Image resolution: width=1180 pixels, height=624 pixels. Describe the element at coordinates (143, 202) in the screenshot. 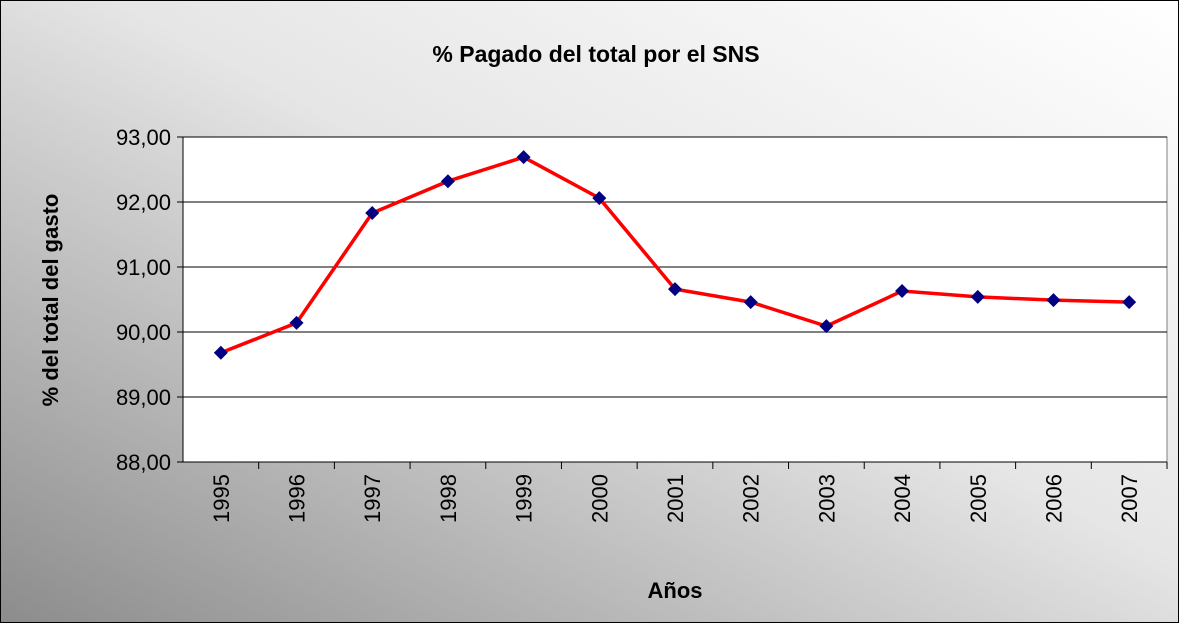

I see `y-tick-label: 92,00` at that location.